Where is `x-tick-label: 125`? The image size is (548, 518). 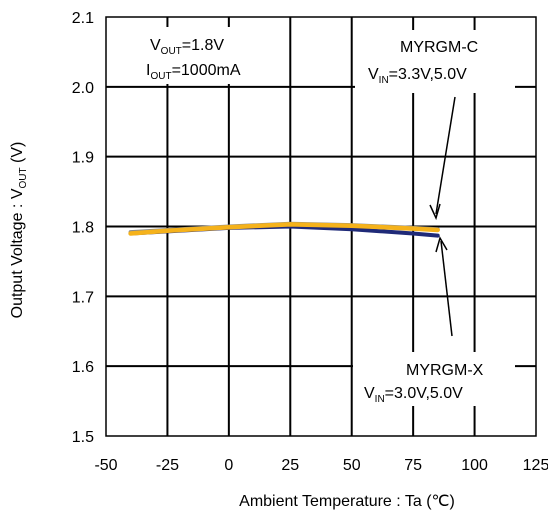
x-tick-label: 125 is located at coordinates (535, 465).